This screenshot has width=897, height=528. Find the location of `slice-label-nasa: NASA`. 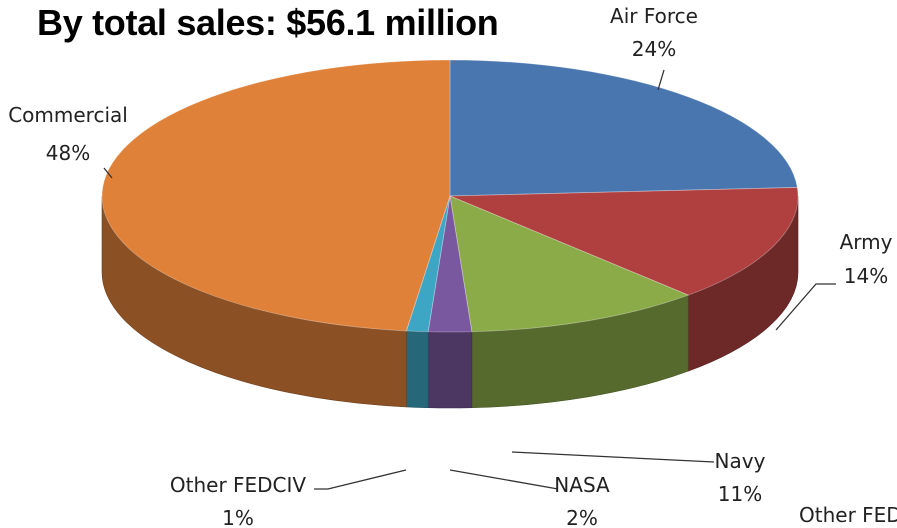

slice-label-nasa: NASA is located at coordinates (582, 485).